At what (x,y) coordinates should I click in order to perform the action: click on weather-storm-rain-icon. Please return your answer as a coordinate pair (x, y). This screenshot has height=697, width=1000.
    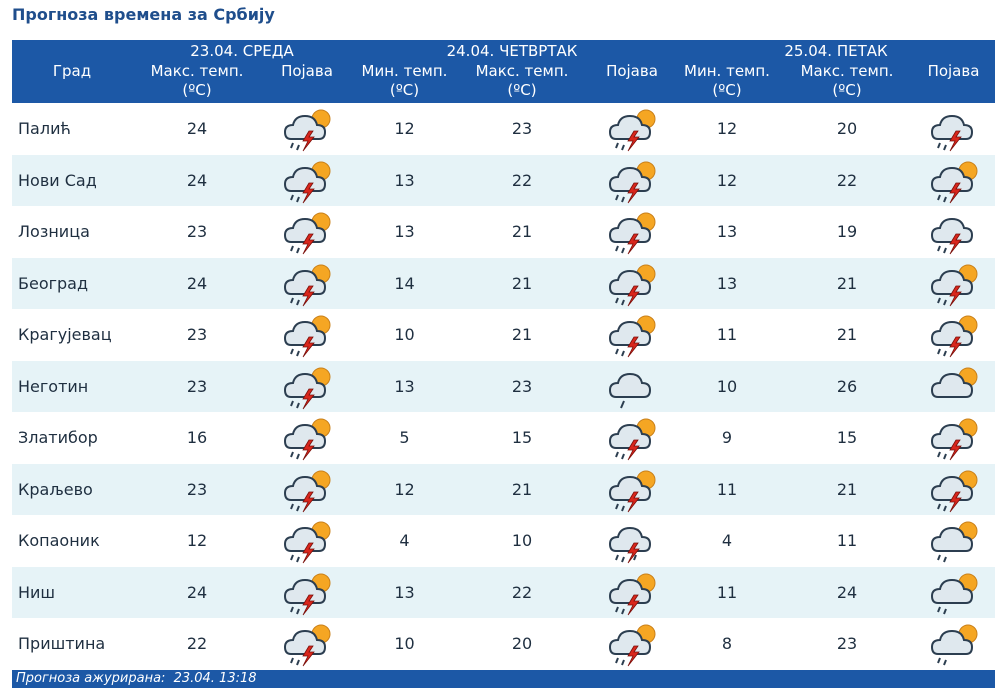
    Looking at the image, I should click on (632, 541).